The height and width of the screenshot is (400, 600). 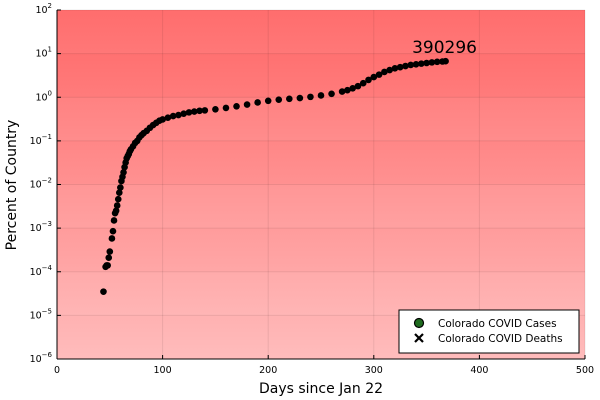 I want to click on y-tick-label: 10⁻⁴, so click(x=41, y=271).